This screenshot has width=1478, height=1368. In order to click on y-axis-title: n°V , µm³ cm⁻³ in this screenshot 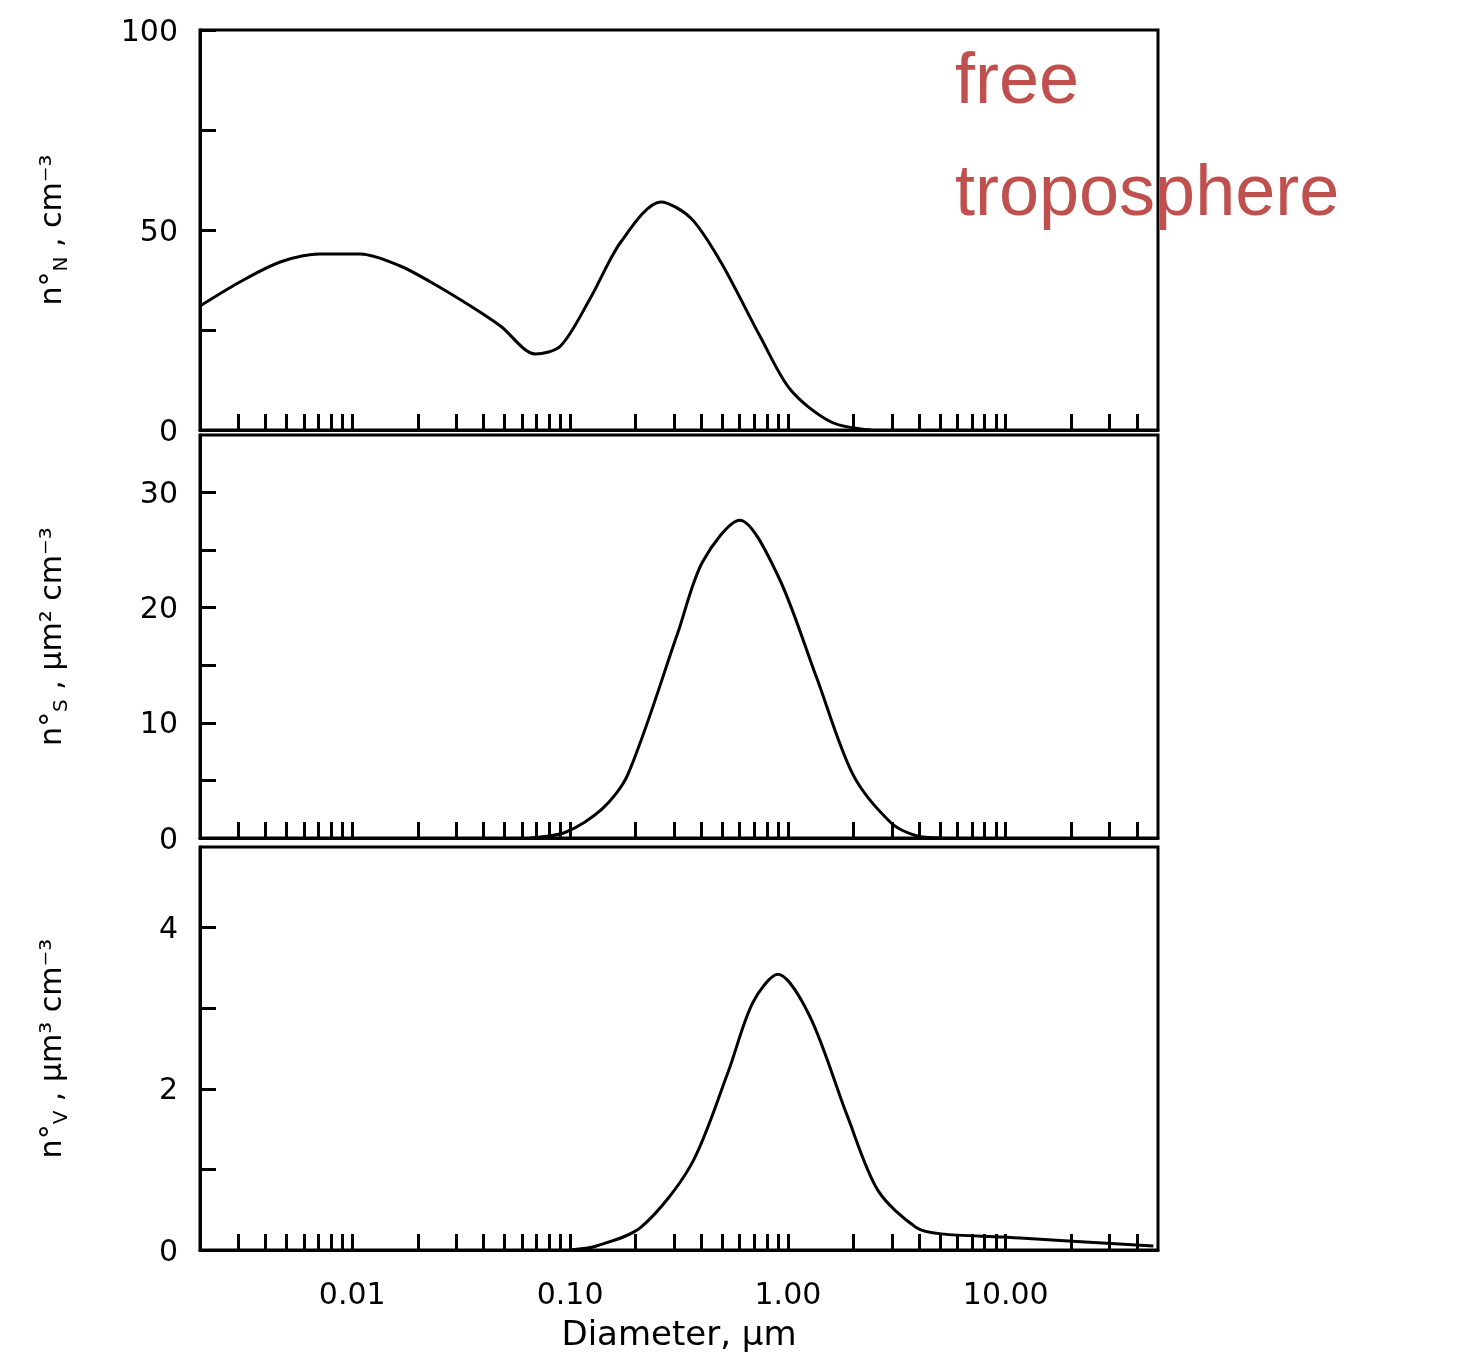, I will do `click(52, 1048)`.